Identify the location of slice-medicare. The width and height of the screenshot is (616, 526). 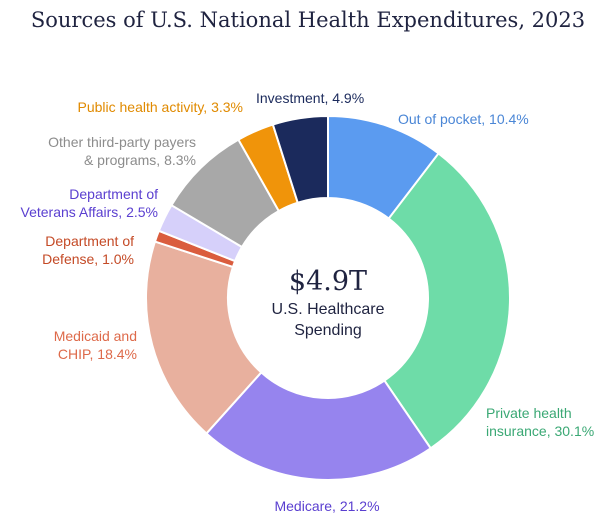
(319, 426).